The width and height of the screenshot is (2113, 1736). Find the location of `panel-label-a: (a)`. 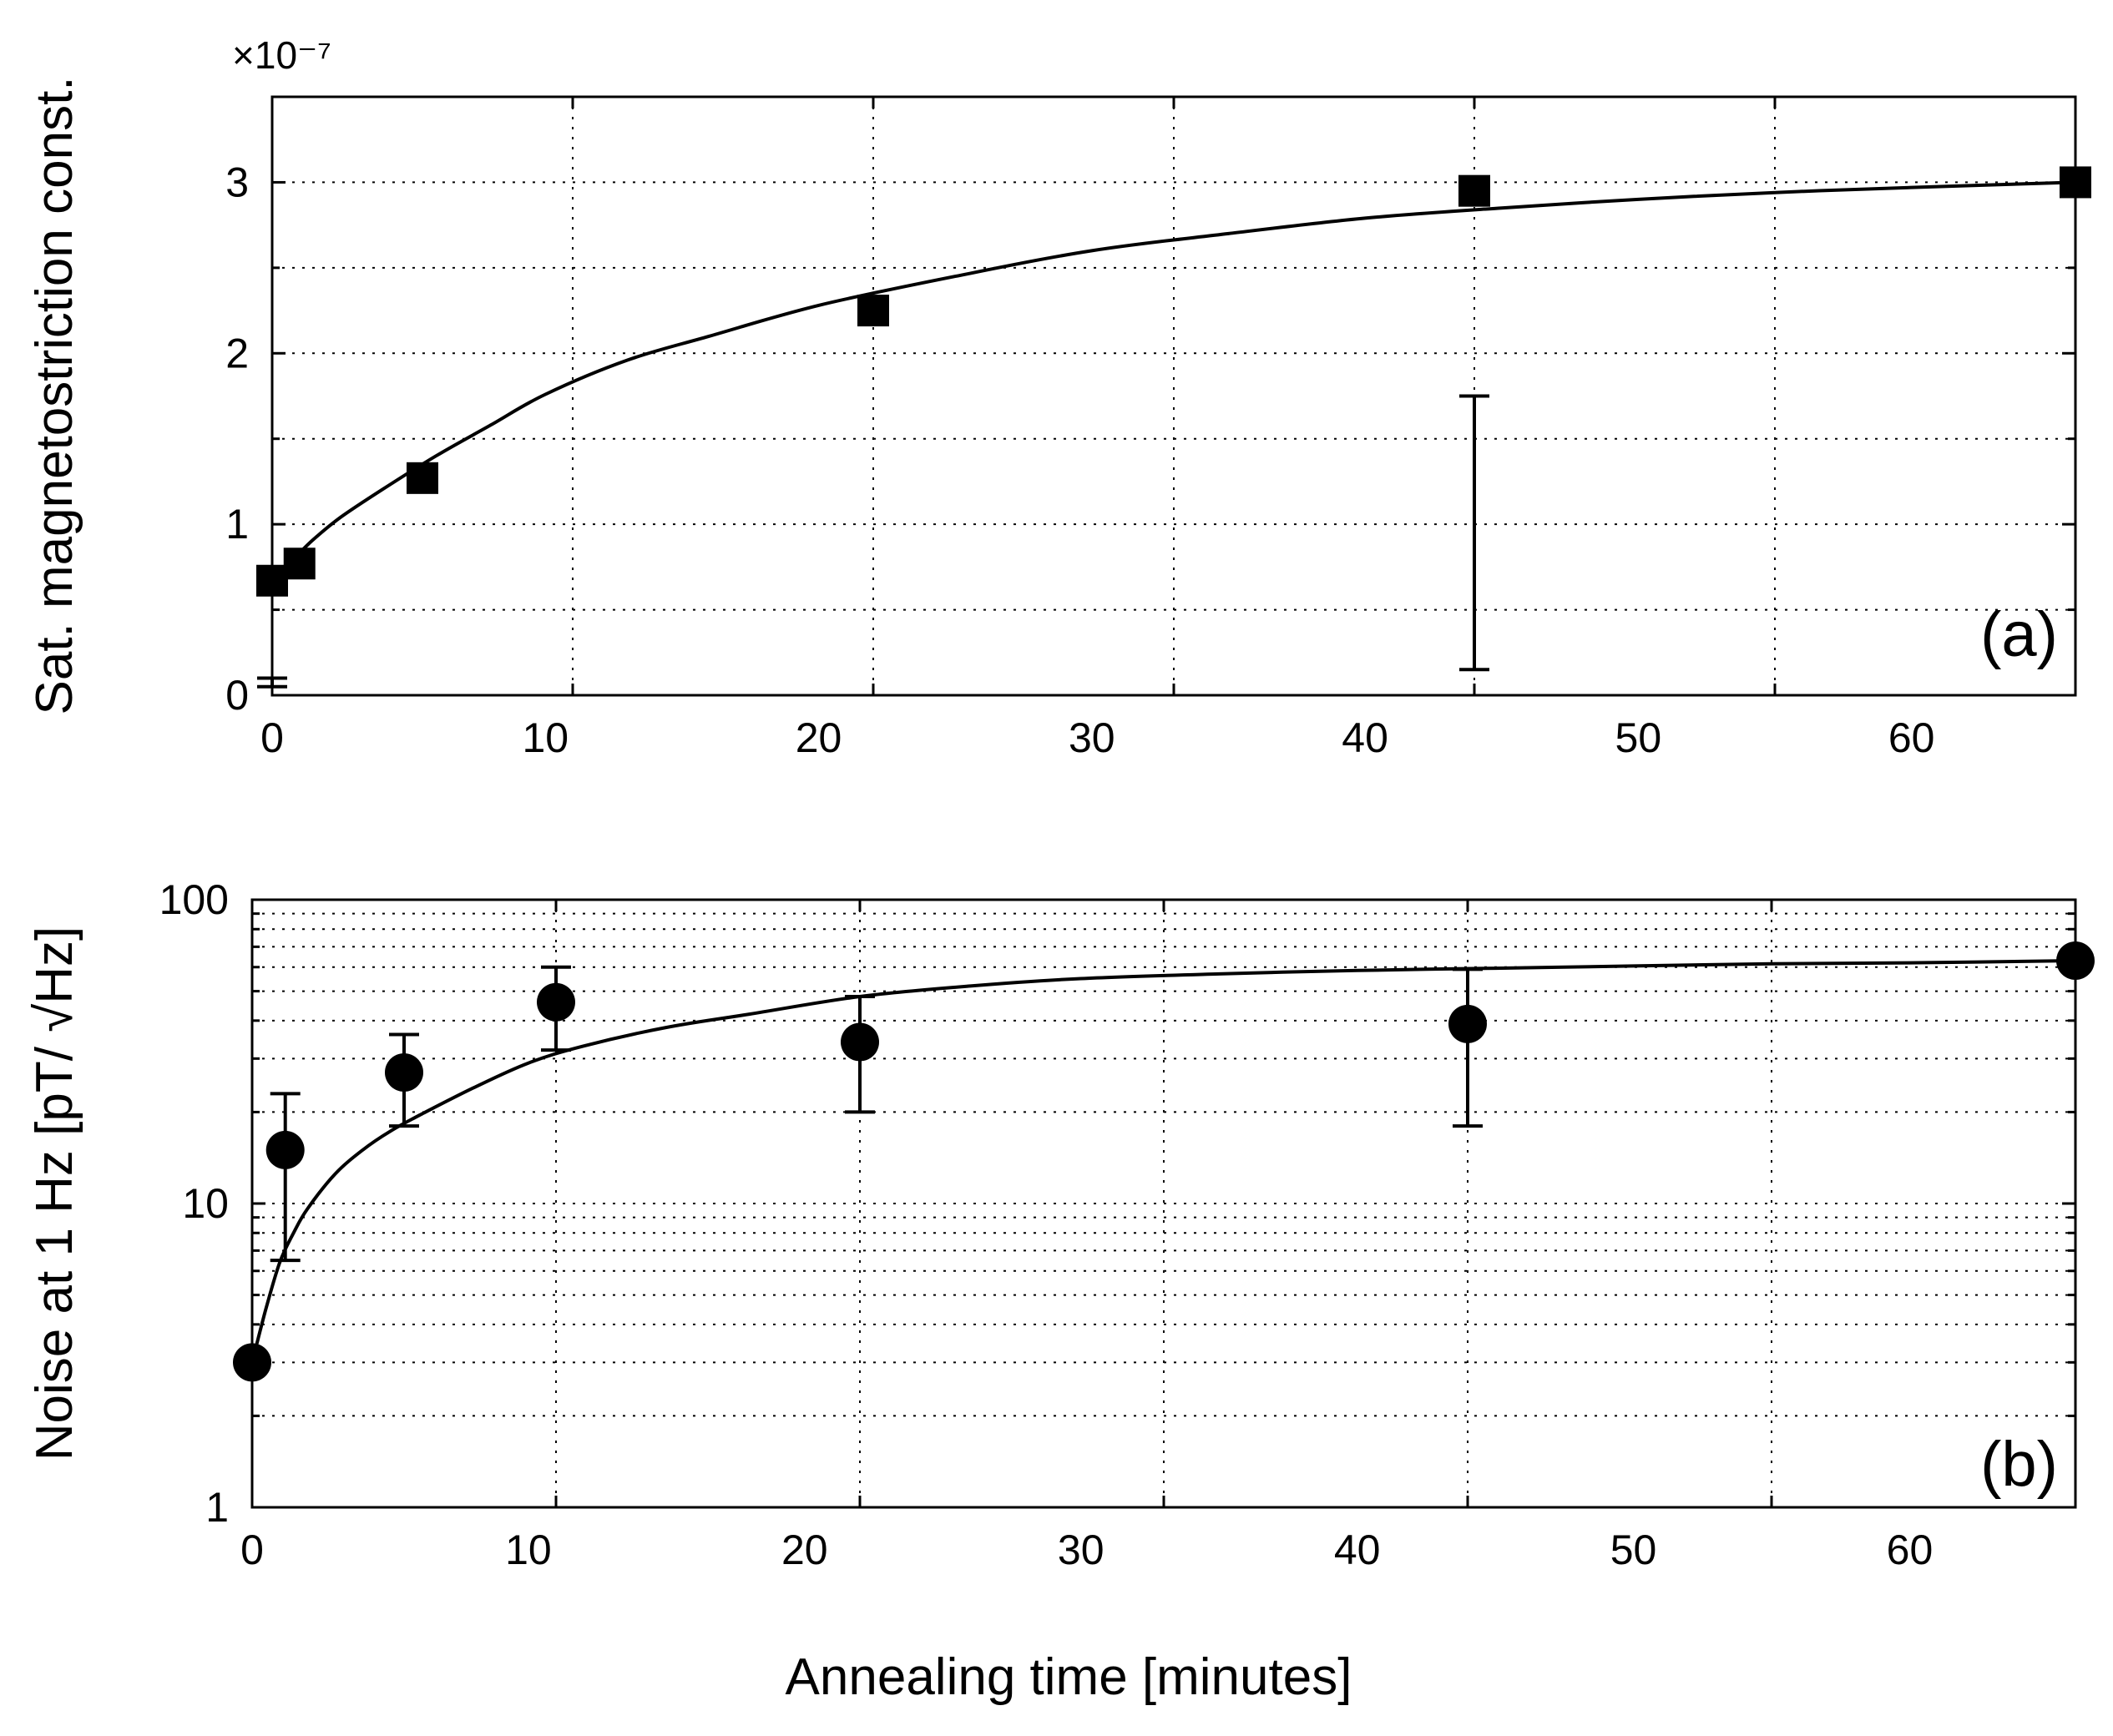

panel-label-a: (a) is located at coordinates (2019, 634).